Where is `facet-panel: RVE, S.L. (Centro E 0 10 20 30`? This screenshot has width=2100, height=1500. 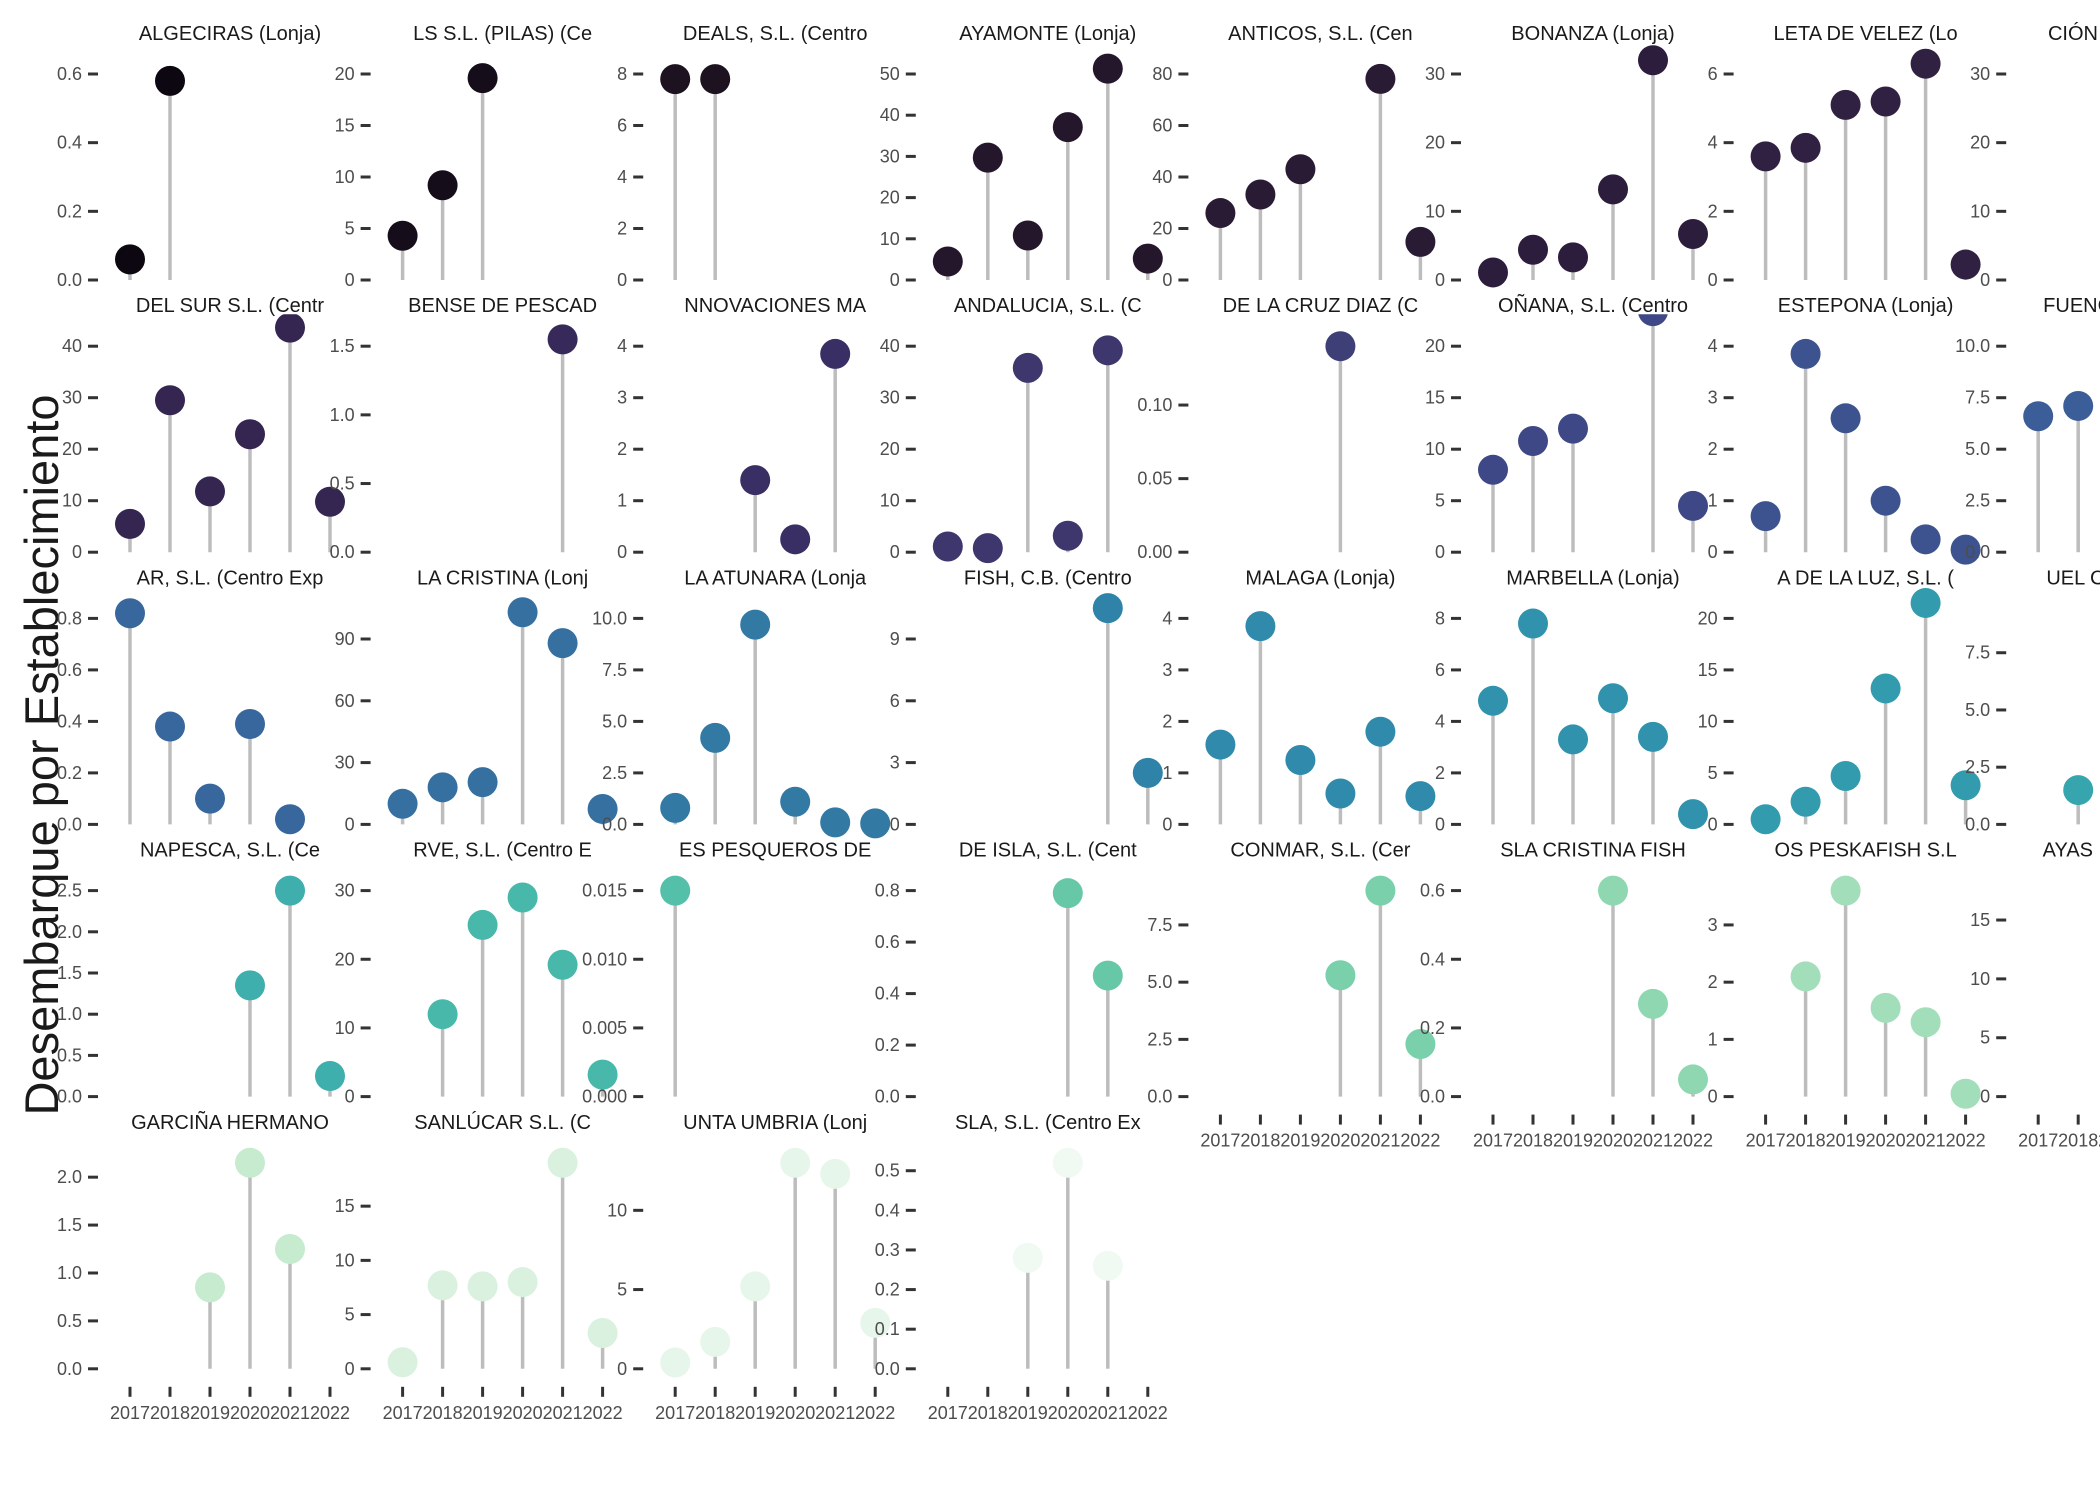
facet-panel: RVE, S.L. (Centro E 0 10 20 30 is located at coordinates (476, 973).